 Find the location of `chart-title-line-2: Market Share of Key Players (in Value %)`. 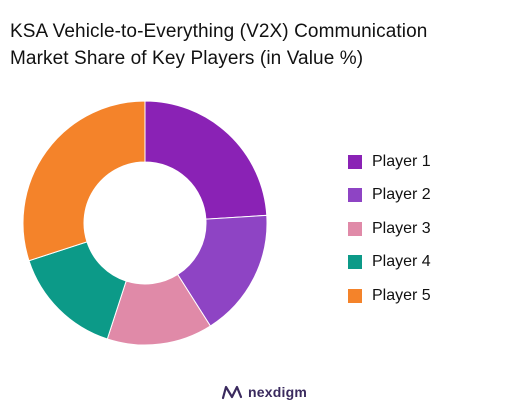

chart-title-line-2: Market Share of Key Players (in Value %) is located at coordinates (187, 58).